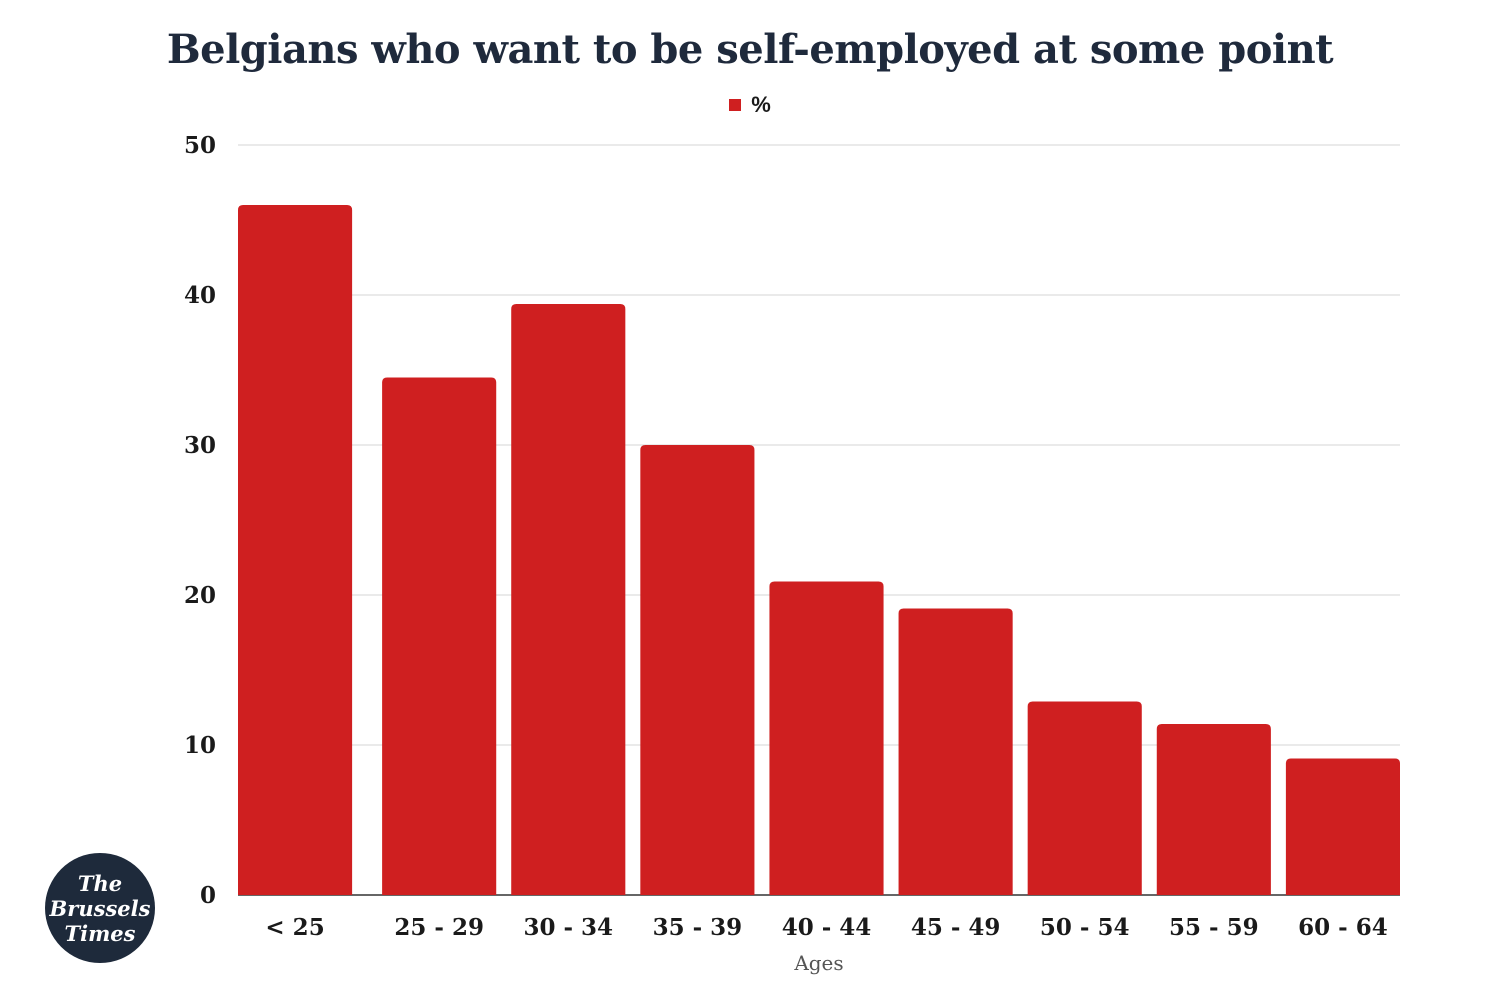 The image size is (1500, 1000). What do you see at coordinates (956, 927) in the screenshot?
I see `x-tick-label: 45 - 49` at bounding box center [956, 927].